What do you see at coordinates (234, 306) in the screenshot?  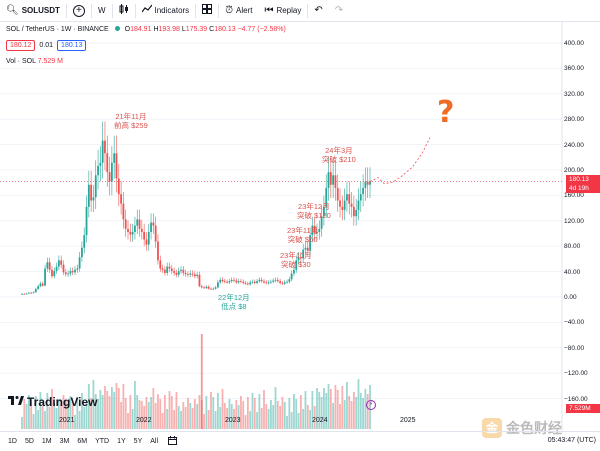 I see `annotation-text: 低点 $8` at bounding box center [234, 306].